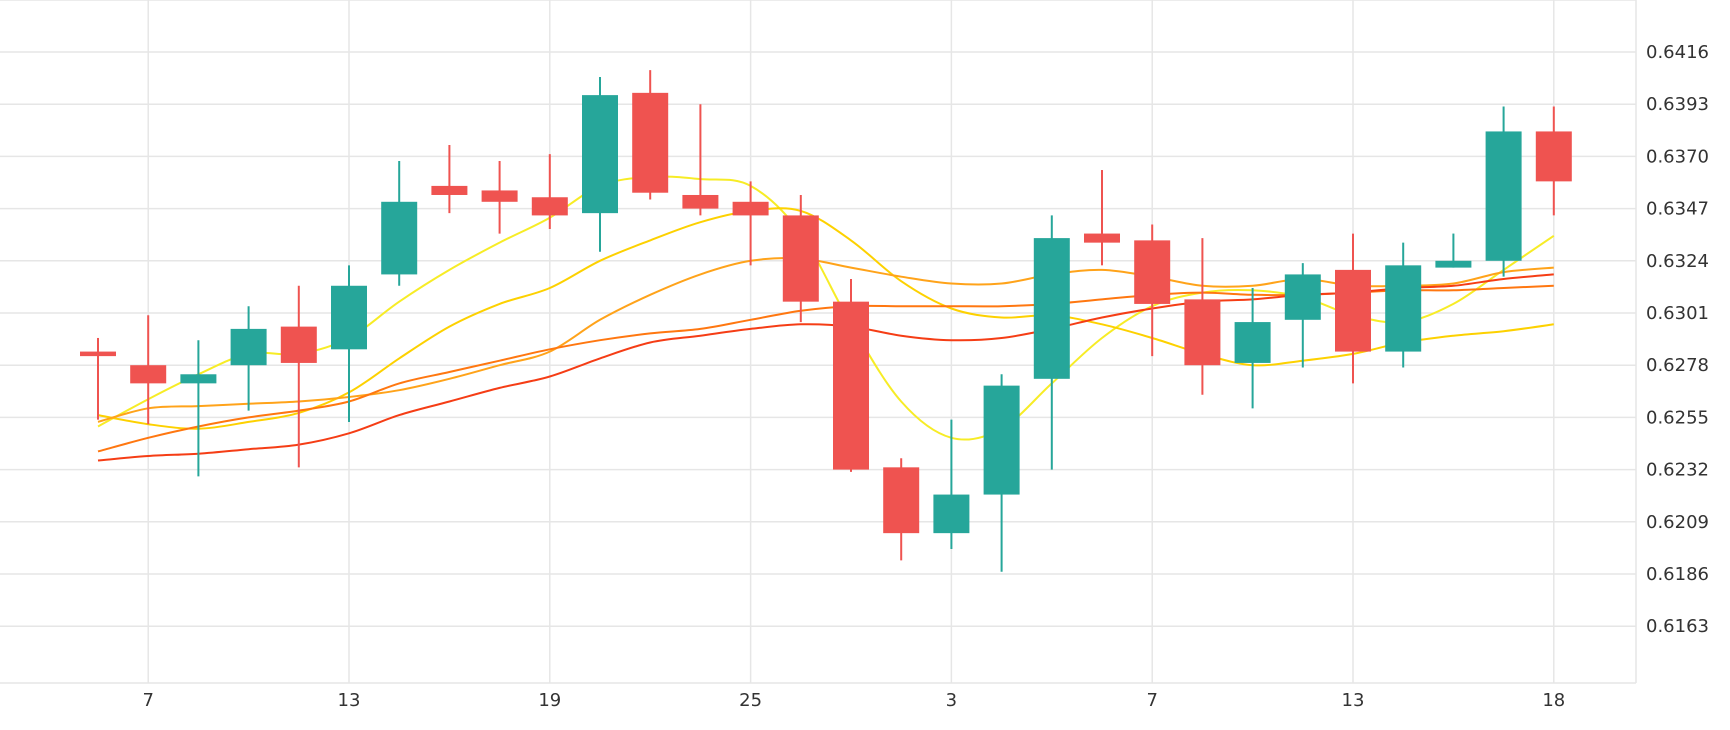 The height and width of the screenshot is (730, 1730). I want to click on y-tick-label: 0.6324, so click(1677, 261).